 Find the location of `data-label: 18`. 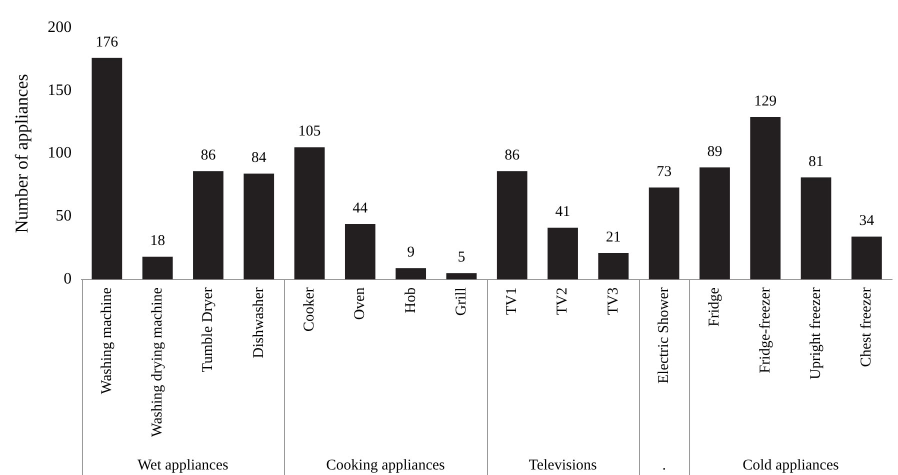

data-label: 18 is located at coordinates (158, 241).